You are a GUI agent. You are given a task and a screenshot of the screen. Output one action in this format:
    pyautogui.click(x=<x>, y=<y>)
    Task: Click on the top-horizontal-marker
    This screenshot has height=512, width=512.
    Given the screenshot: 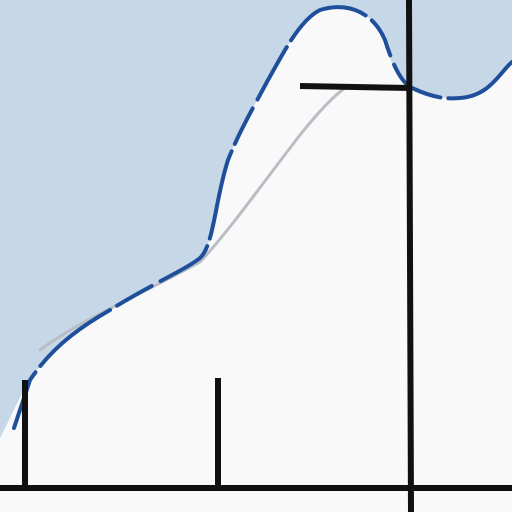 What is the action you would take?
    pyautogui.click(x=356, y=87)
    